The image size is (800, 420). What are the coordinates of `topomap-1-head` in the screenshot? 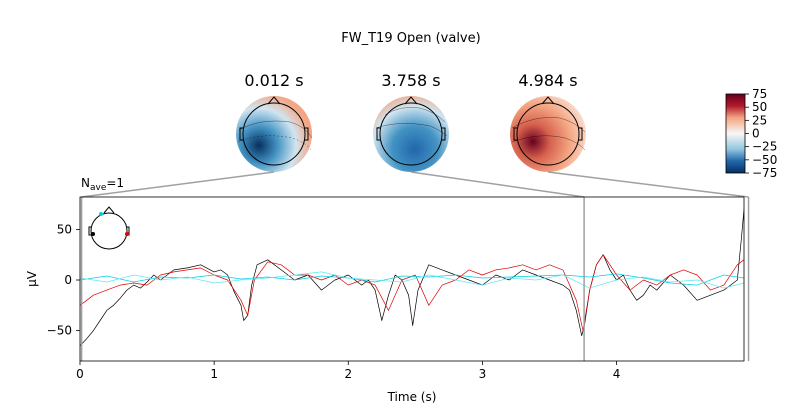 It's located at (274, 134).